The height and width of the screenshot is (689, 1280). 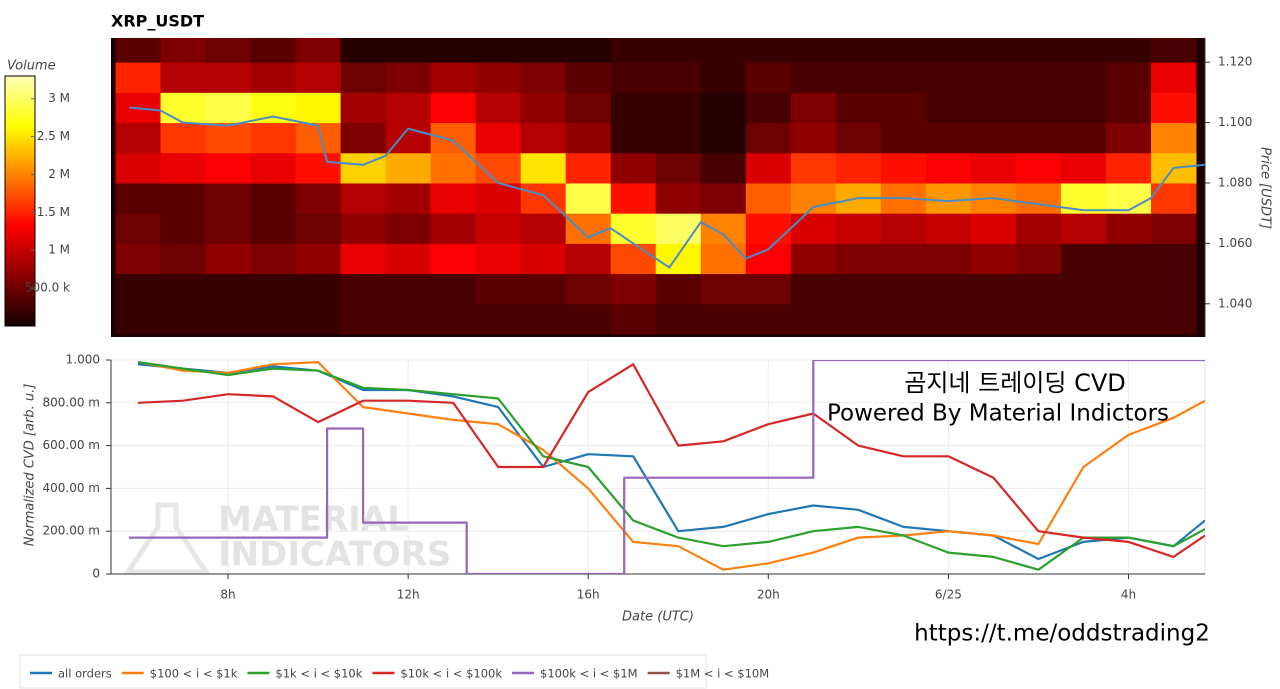 I want to click on annotation: Powered By Material Indictors, so click(x=998, y=414).